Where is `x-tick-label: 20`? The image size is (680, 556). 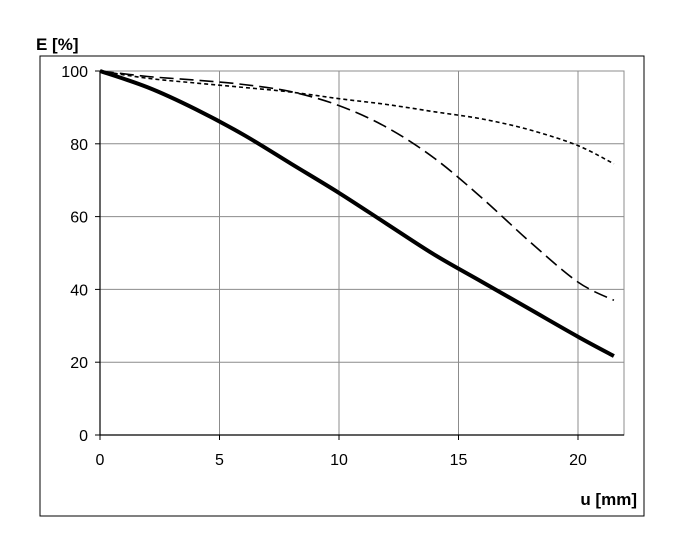 x-tick-label: 20 is located at coordinates (578, 460).